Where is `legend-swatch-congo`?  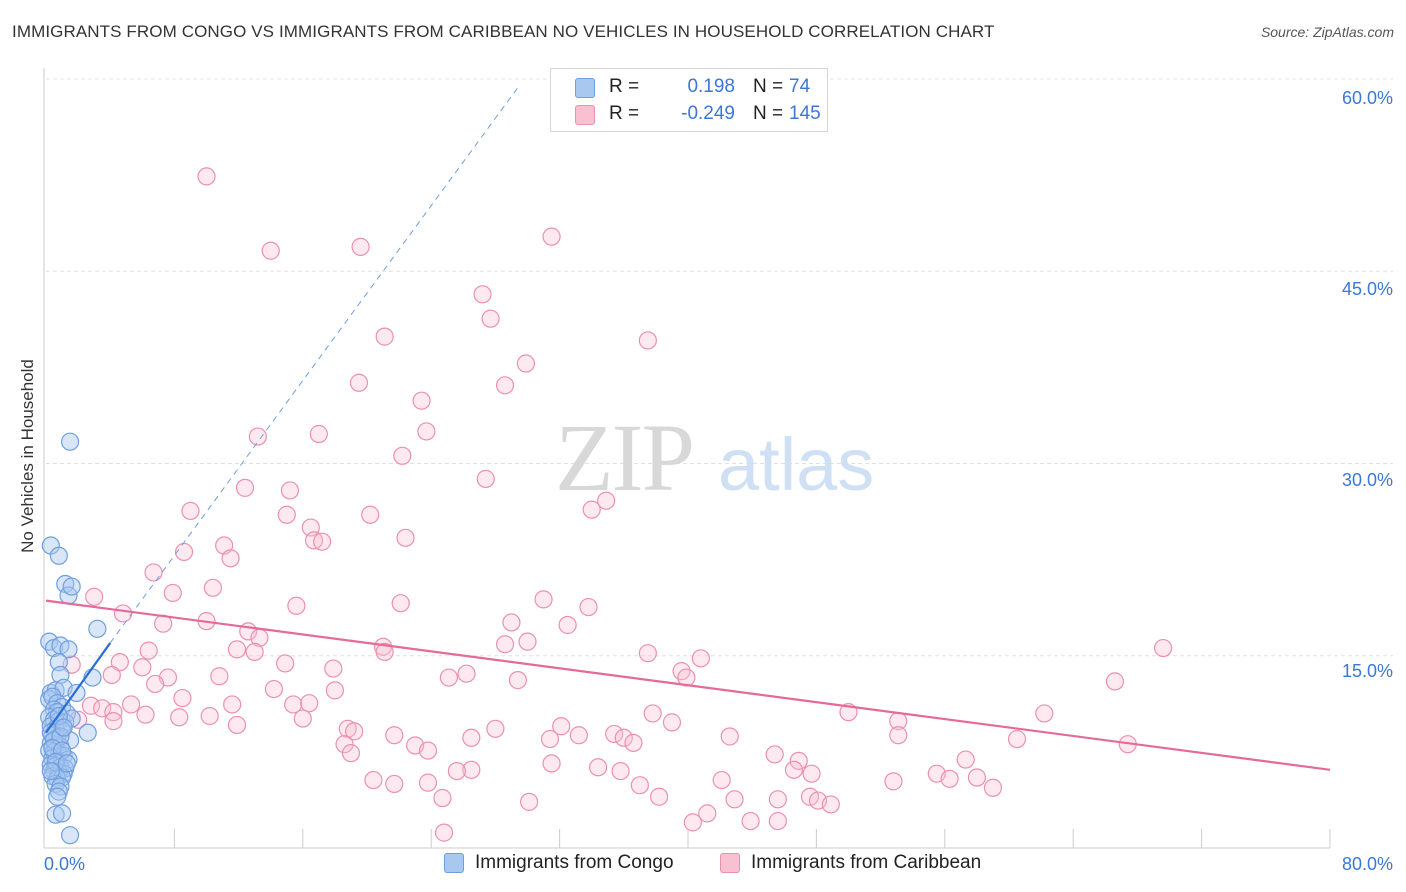 legend-swatch-congo is located at coordinates (585, 88).